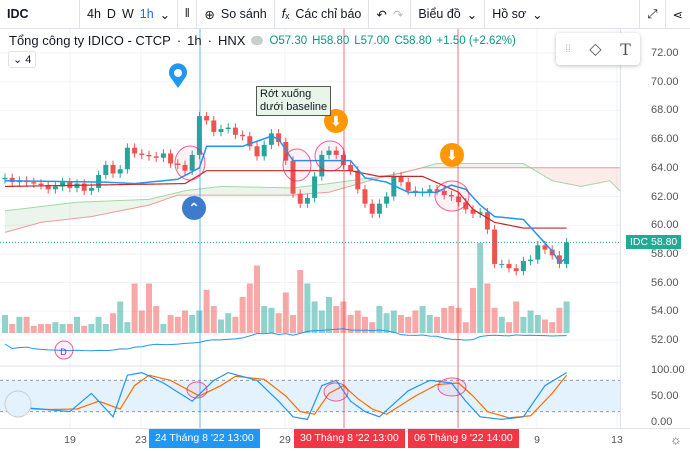 Image resolution: width=690 pixels, height=451 pixels. I want to click on time-axis-label: 29, so click(285, 440).